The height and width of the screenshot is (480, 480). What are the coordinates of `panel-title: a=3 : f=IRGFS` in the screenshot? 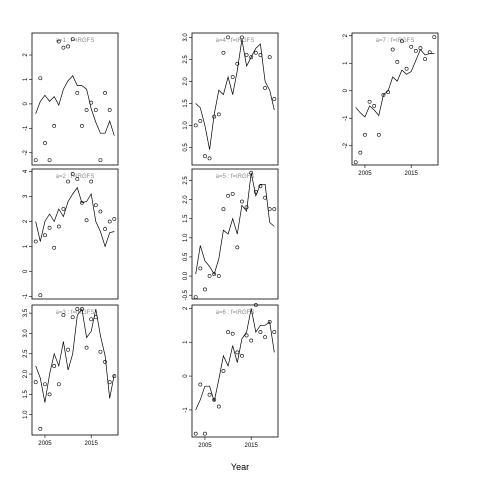 It's located at (75, 313).